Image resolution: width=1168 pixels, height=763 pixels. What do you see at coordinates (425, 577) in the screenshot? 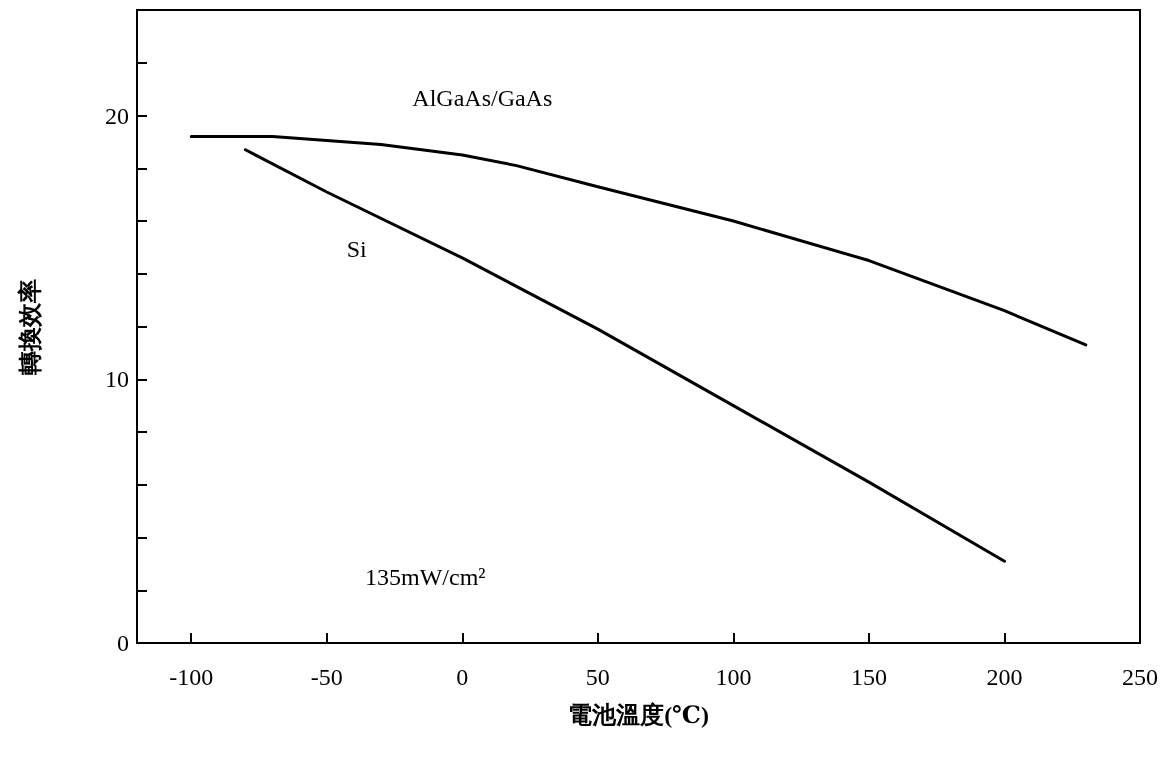
I see `annotation: 135mW/cm²` at bounding box center [425, 577].